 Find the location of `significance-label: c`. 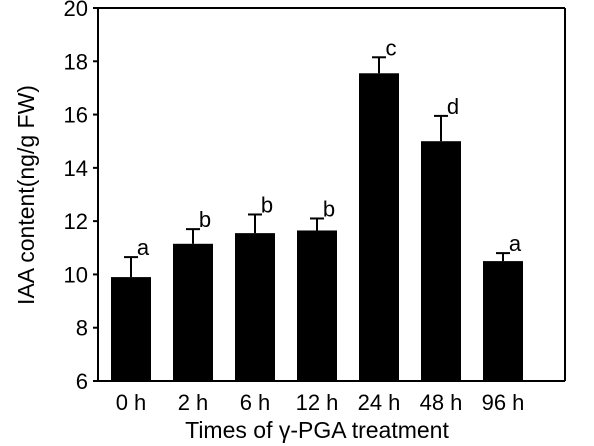

significance-label: c is located at coordinates (391, 47).